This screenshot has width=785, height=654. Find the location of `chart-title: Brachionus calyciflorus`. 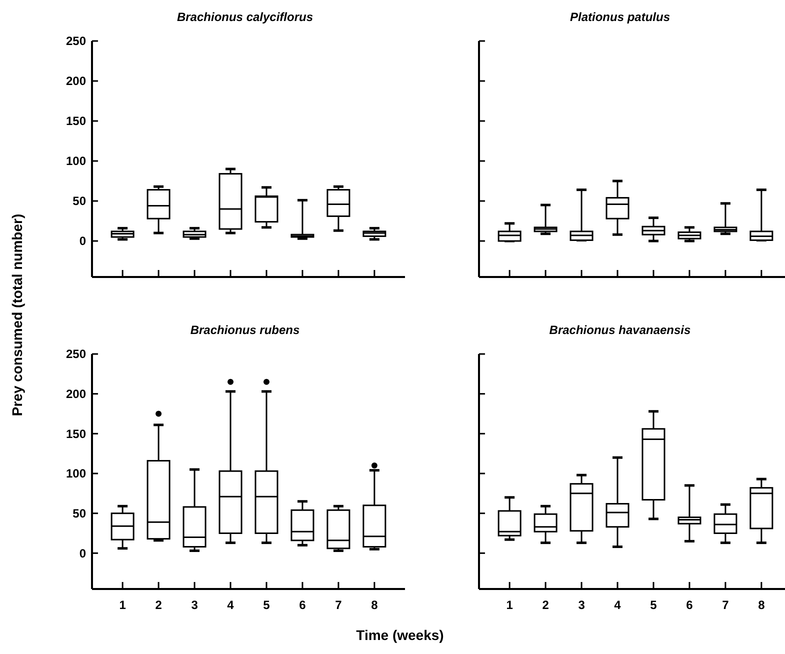

chart-title: Brachionus calyciflorus is located at coordinates (245, 17).